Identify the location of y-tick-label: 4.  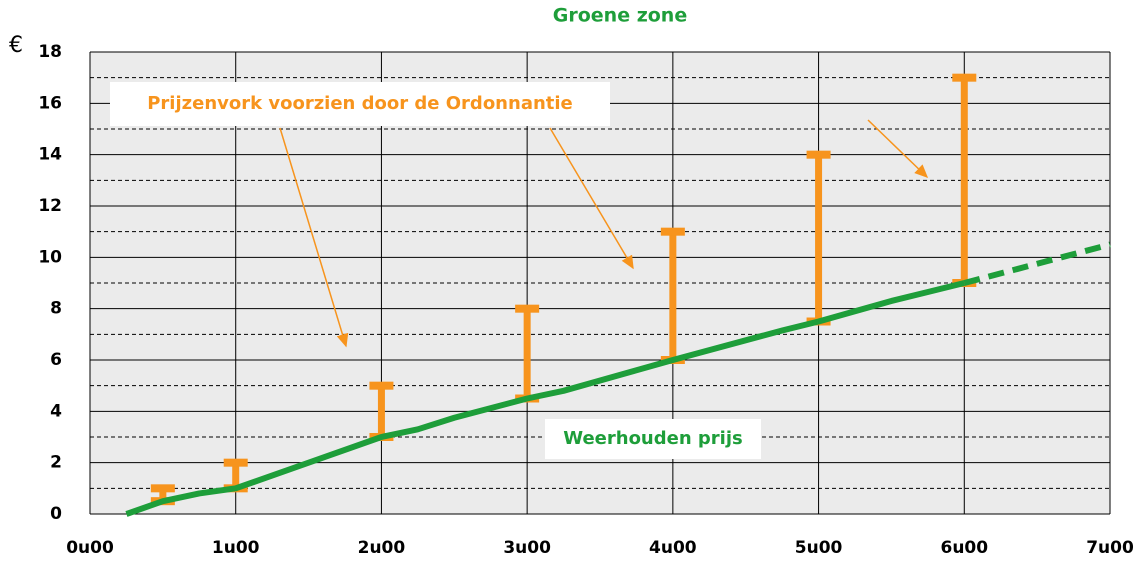
(56, 411).